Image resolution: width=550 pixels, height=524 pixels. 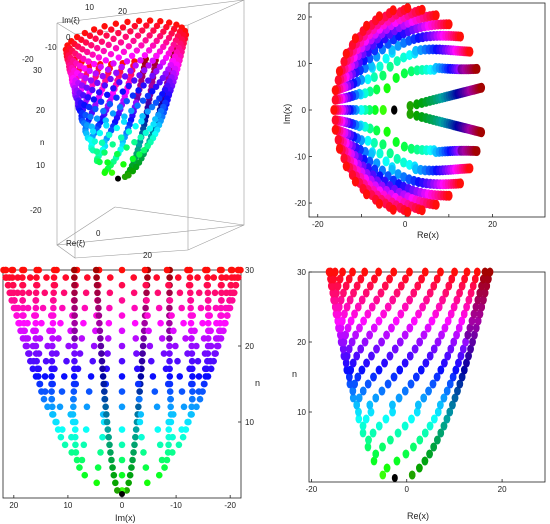 I want to click on x-tick-label: 0, so click(x=405, y=224).